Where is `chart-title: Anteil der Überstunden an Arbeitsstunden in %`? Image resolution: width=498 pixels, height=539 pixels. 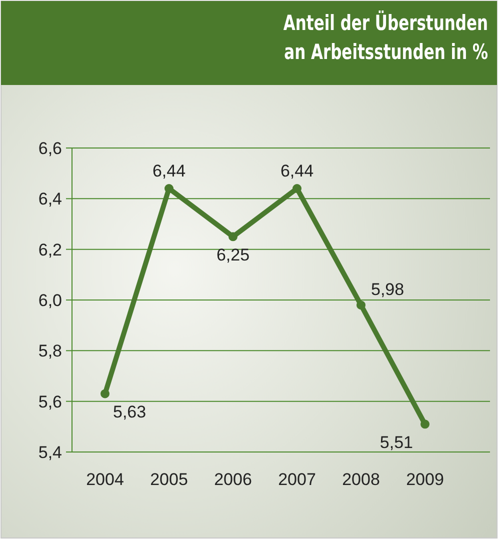
chart-title: Anteil der Überstunden an Arbeitsstunden in % is located at coordinates (385, 37).